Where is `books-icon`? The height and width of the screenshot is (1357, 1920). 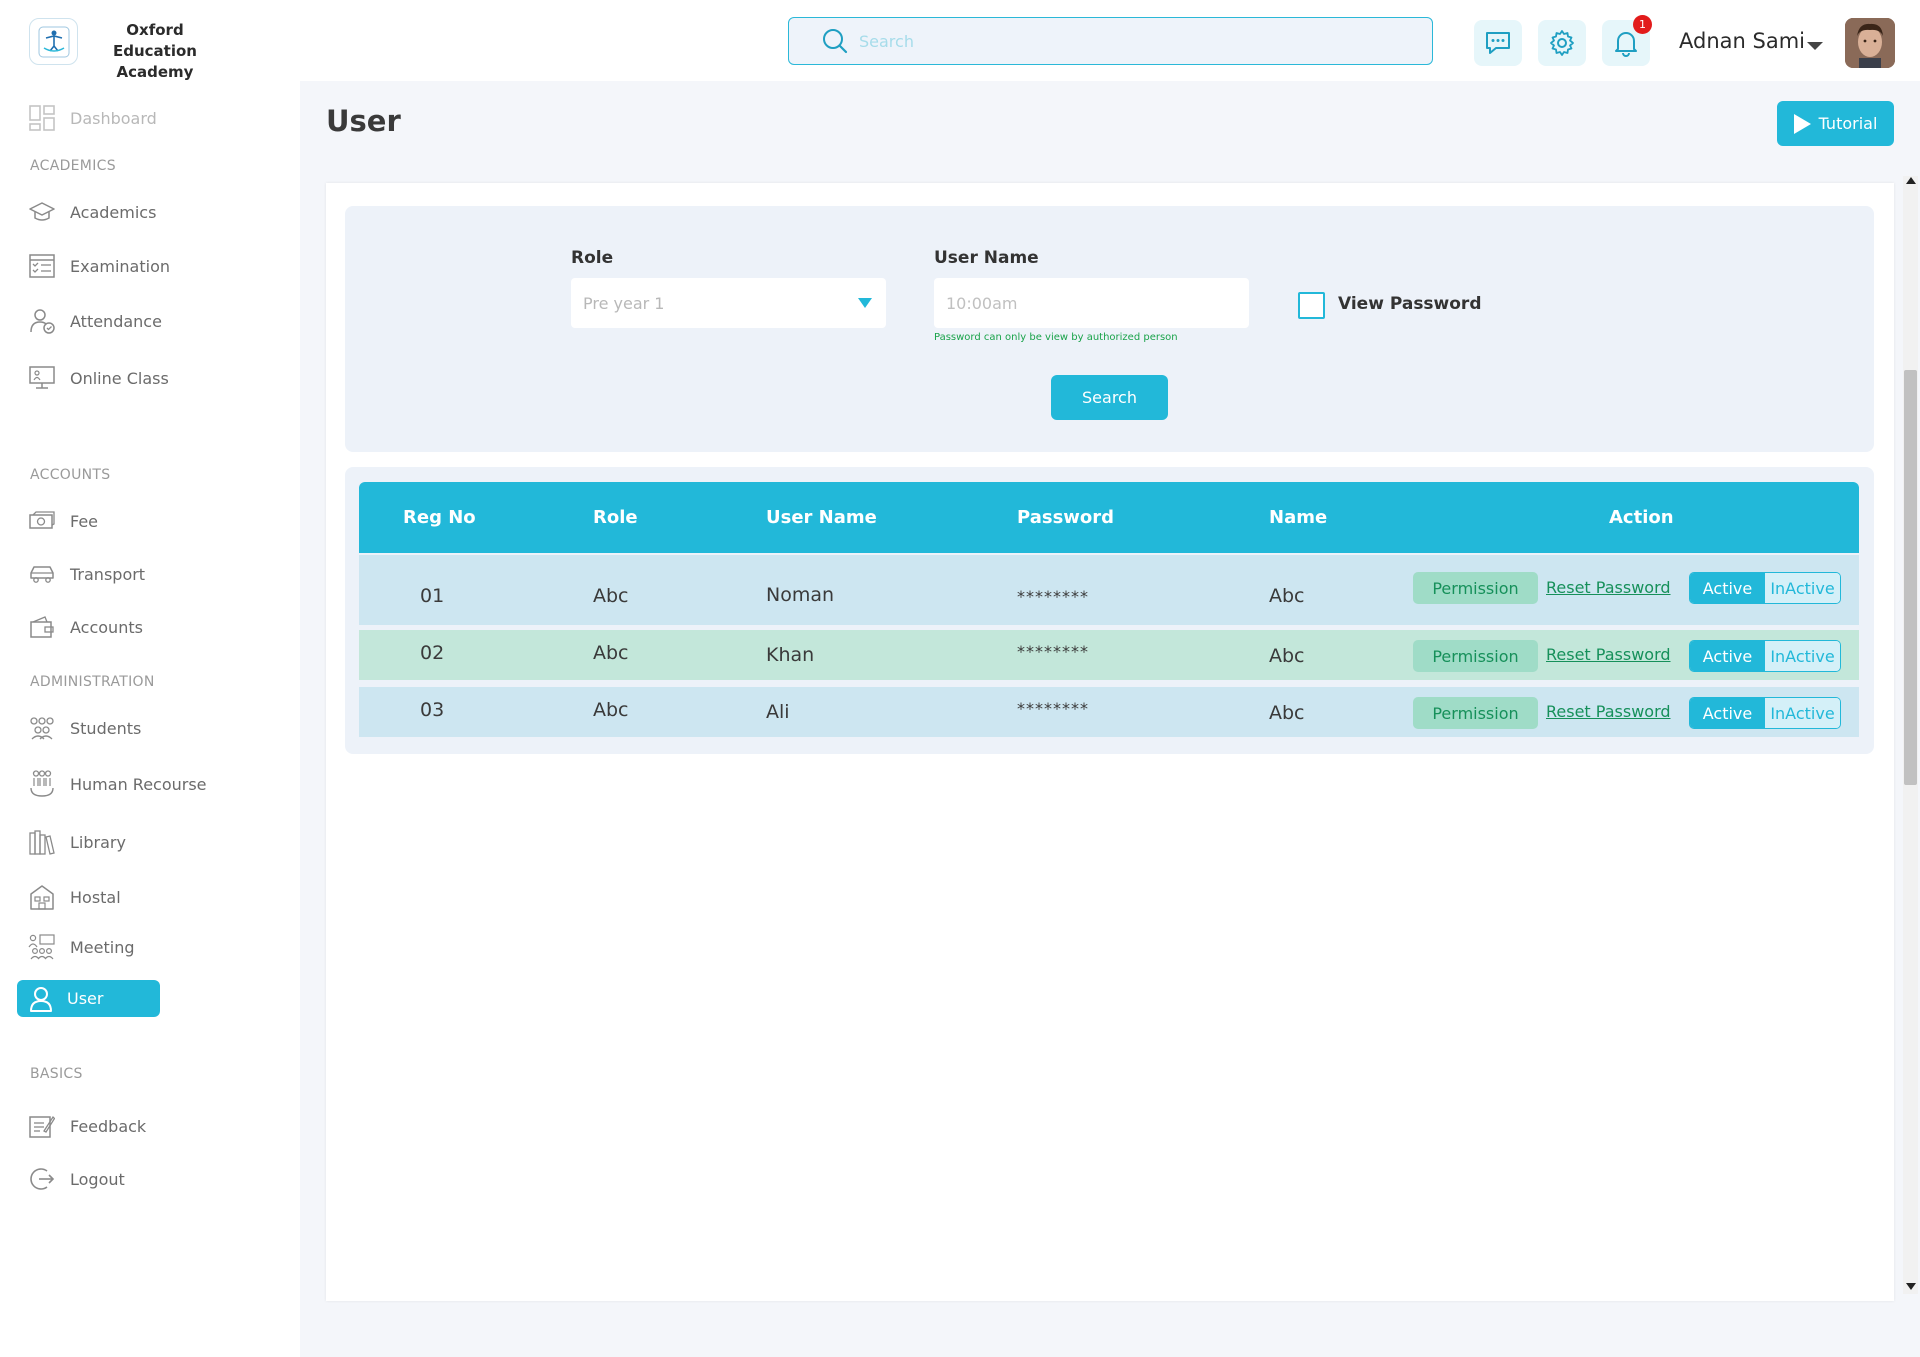
books-icon is located at coordinates (42, 842).